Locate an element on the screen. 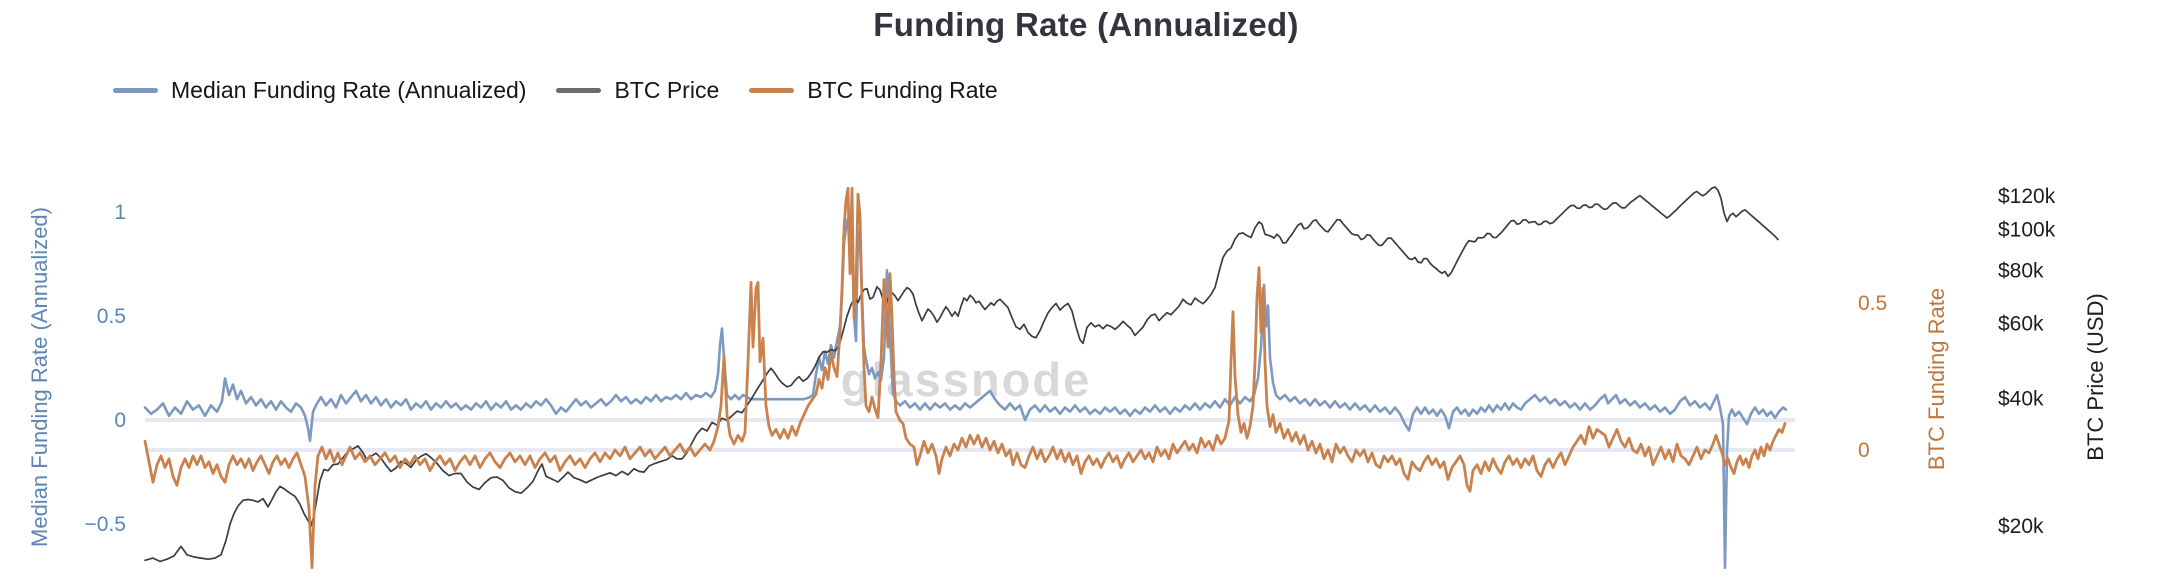 The image size is (2172, 588). legend-item-median-funding-rate: Median Funding Rate (Annualized) is located at coordinates (319, 90).